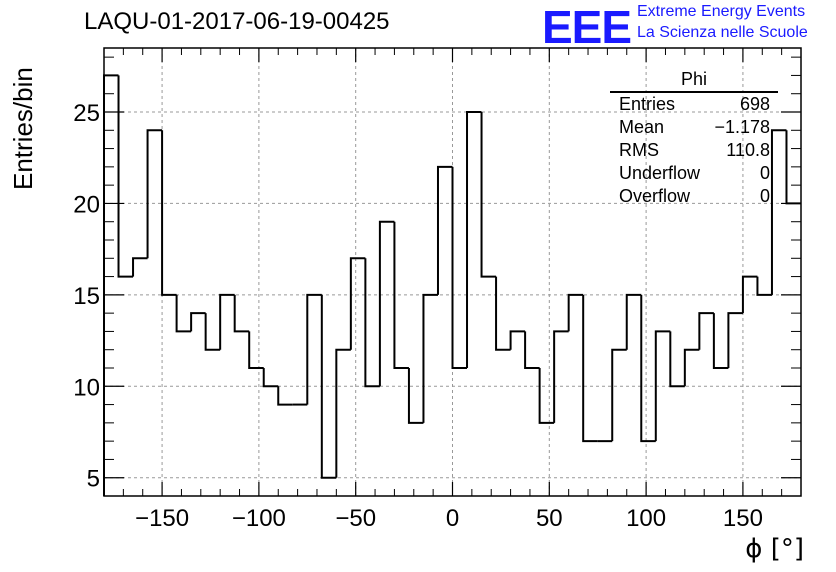  I want to click on x-tick-label: −50, so click(355, 518).